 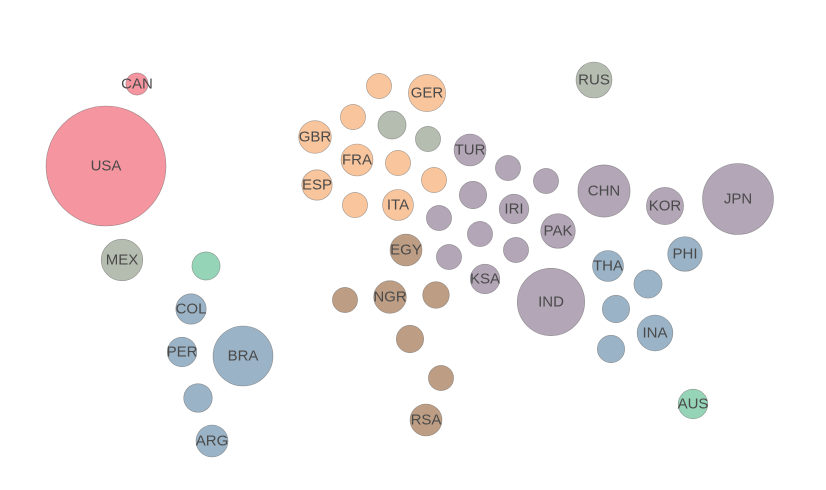 I want to click on bubble-col: COL, so click(x=191, y=309).